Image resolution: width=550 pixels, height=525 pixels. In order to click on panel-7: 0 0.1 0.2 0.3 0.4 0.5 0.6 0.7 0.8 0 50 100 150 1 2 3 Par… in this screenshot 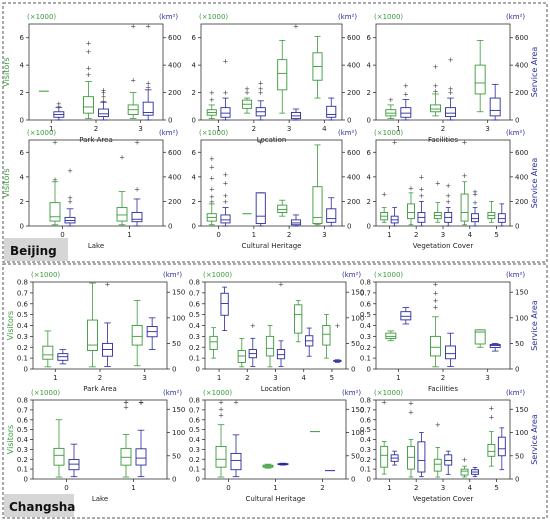, I will do `click(95, 332)`.